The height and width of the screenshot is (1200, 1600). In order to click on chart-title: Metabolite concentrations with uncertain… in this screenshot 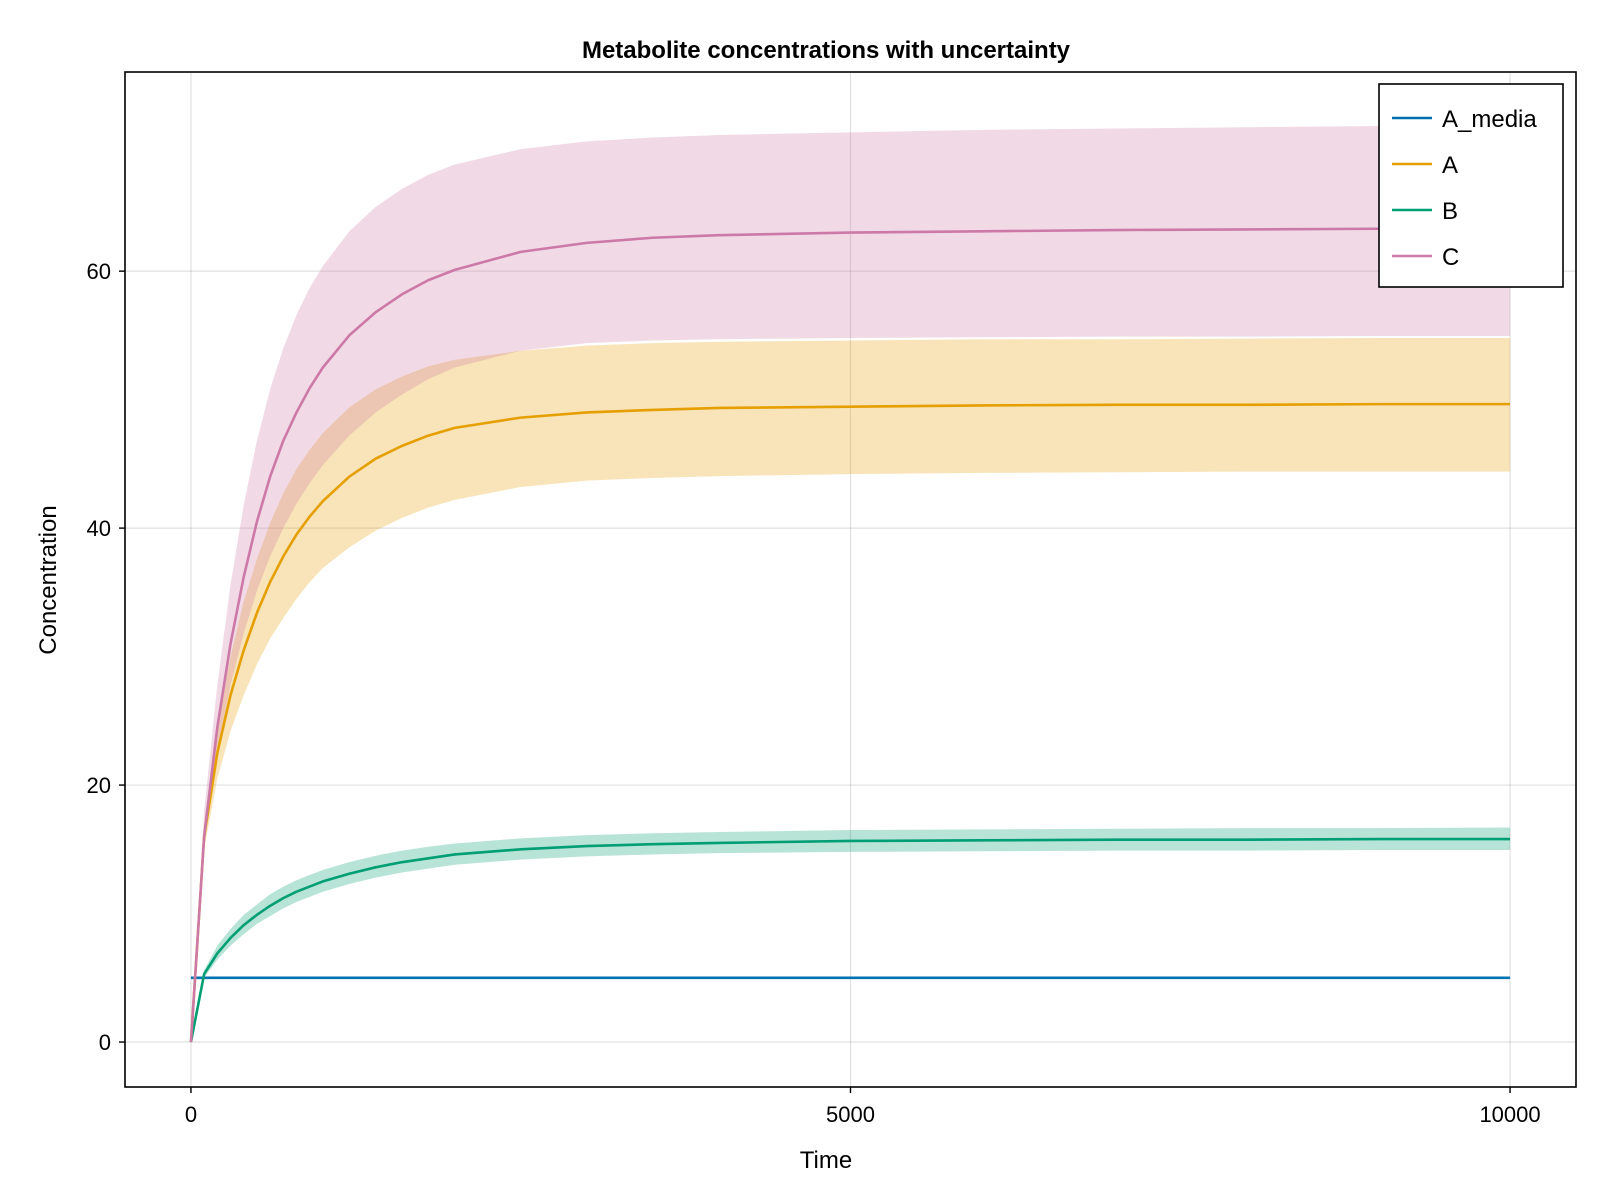, I will do `click(826, 50)`.